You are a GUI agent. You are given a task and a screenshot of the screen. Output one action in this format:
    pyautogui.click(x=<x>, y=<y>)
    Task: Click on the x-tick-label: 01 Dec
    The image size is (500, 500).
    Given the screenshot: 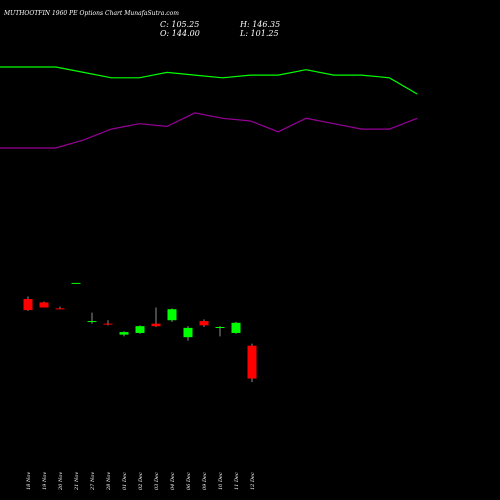 What is the action you would take?
    pyautogui.click(x=125, y=481)
    